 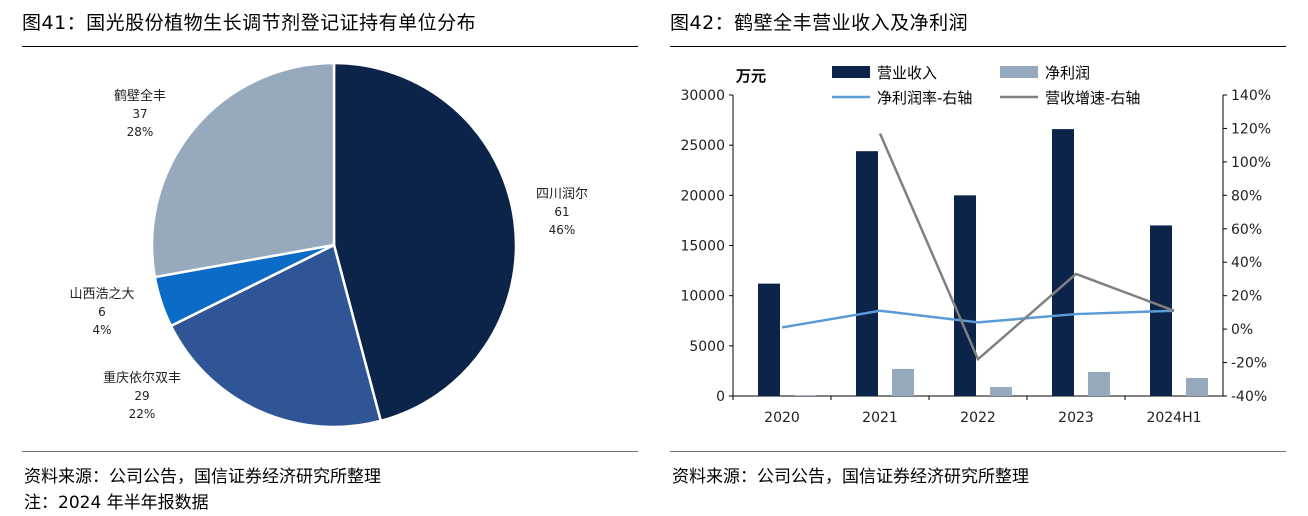 What do you see at coordinates (202, 477) in the screenshot?
I see `left-source-note: 资料来源：公司公告，国信证券经济研究所整理` at bounding box center [202, 477].